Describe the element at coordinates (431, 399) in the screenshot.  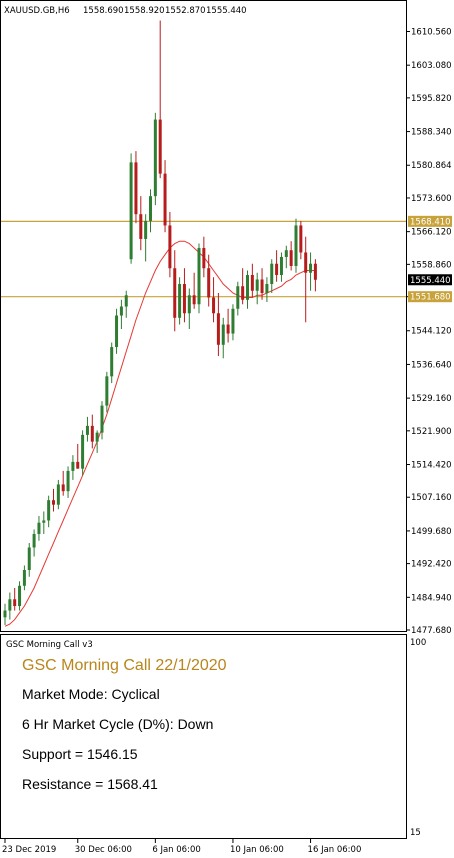
I see `y-tick-label: 1529.160` at that location.